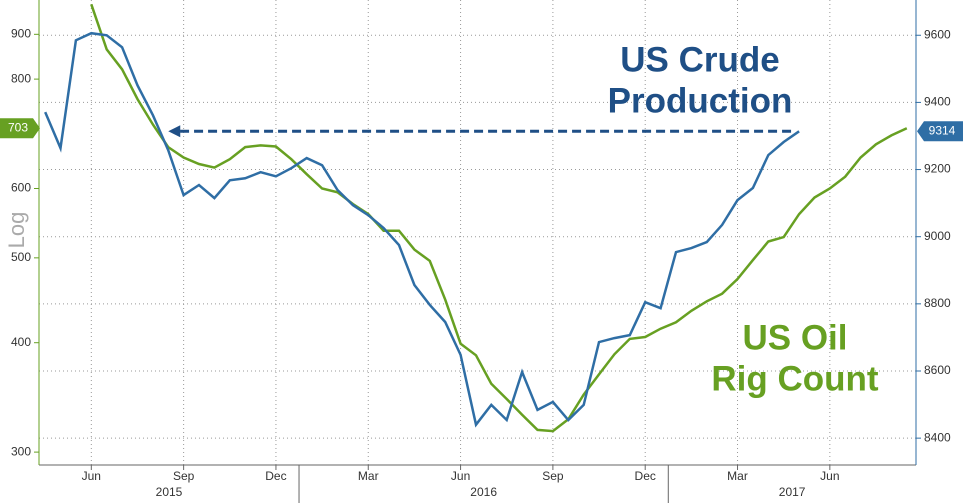 Image resolution: width=963 pixels, height=503 pixels. Describe the element at coordinates (21, 342) in the screenshot. I see `y-tick-label: 400` at that location.